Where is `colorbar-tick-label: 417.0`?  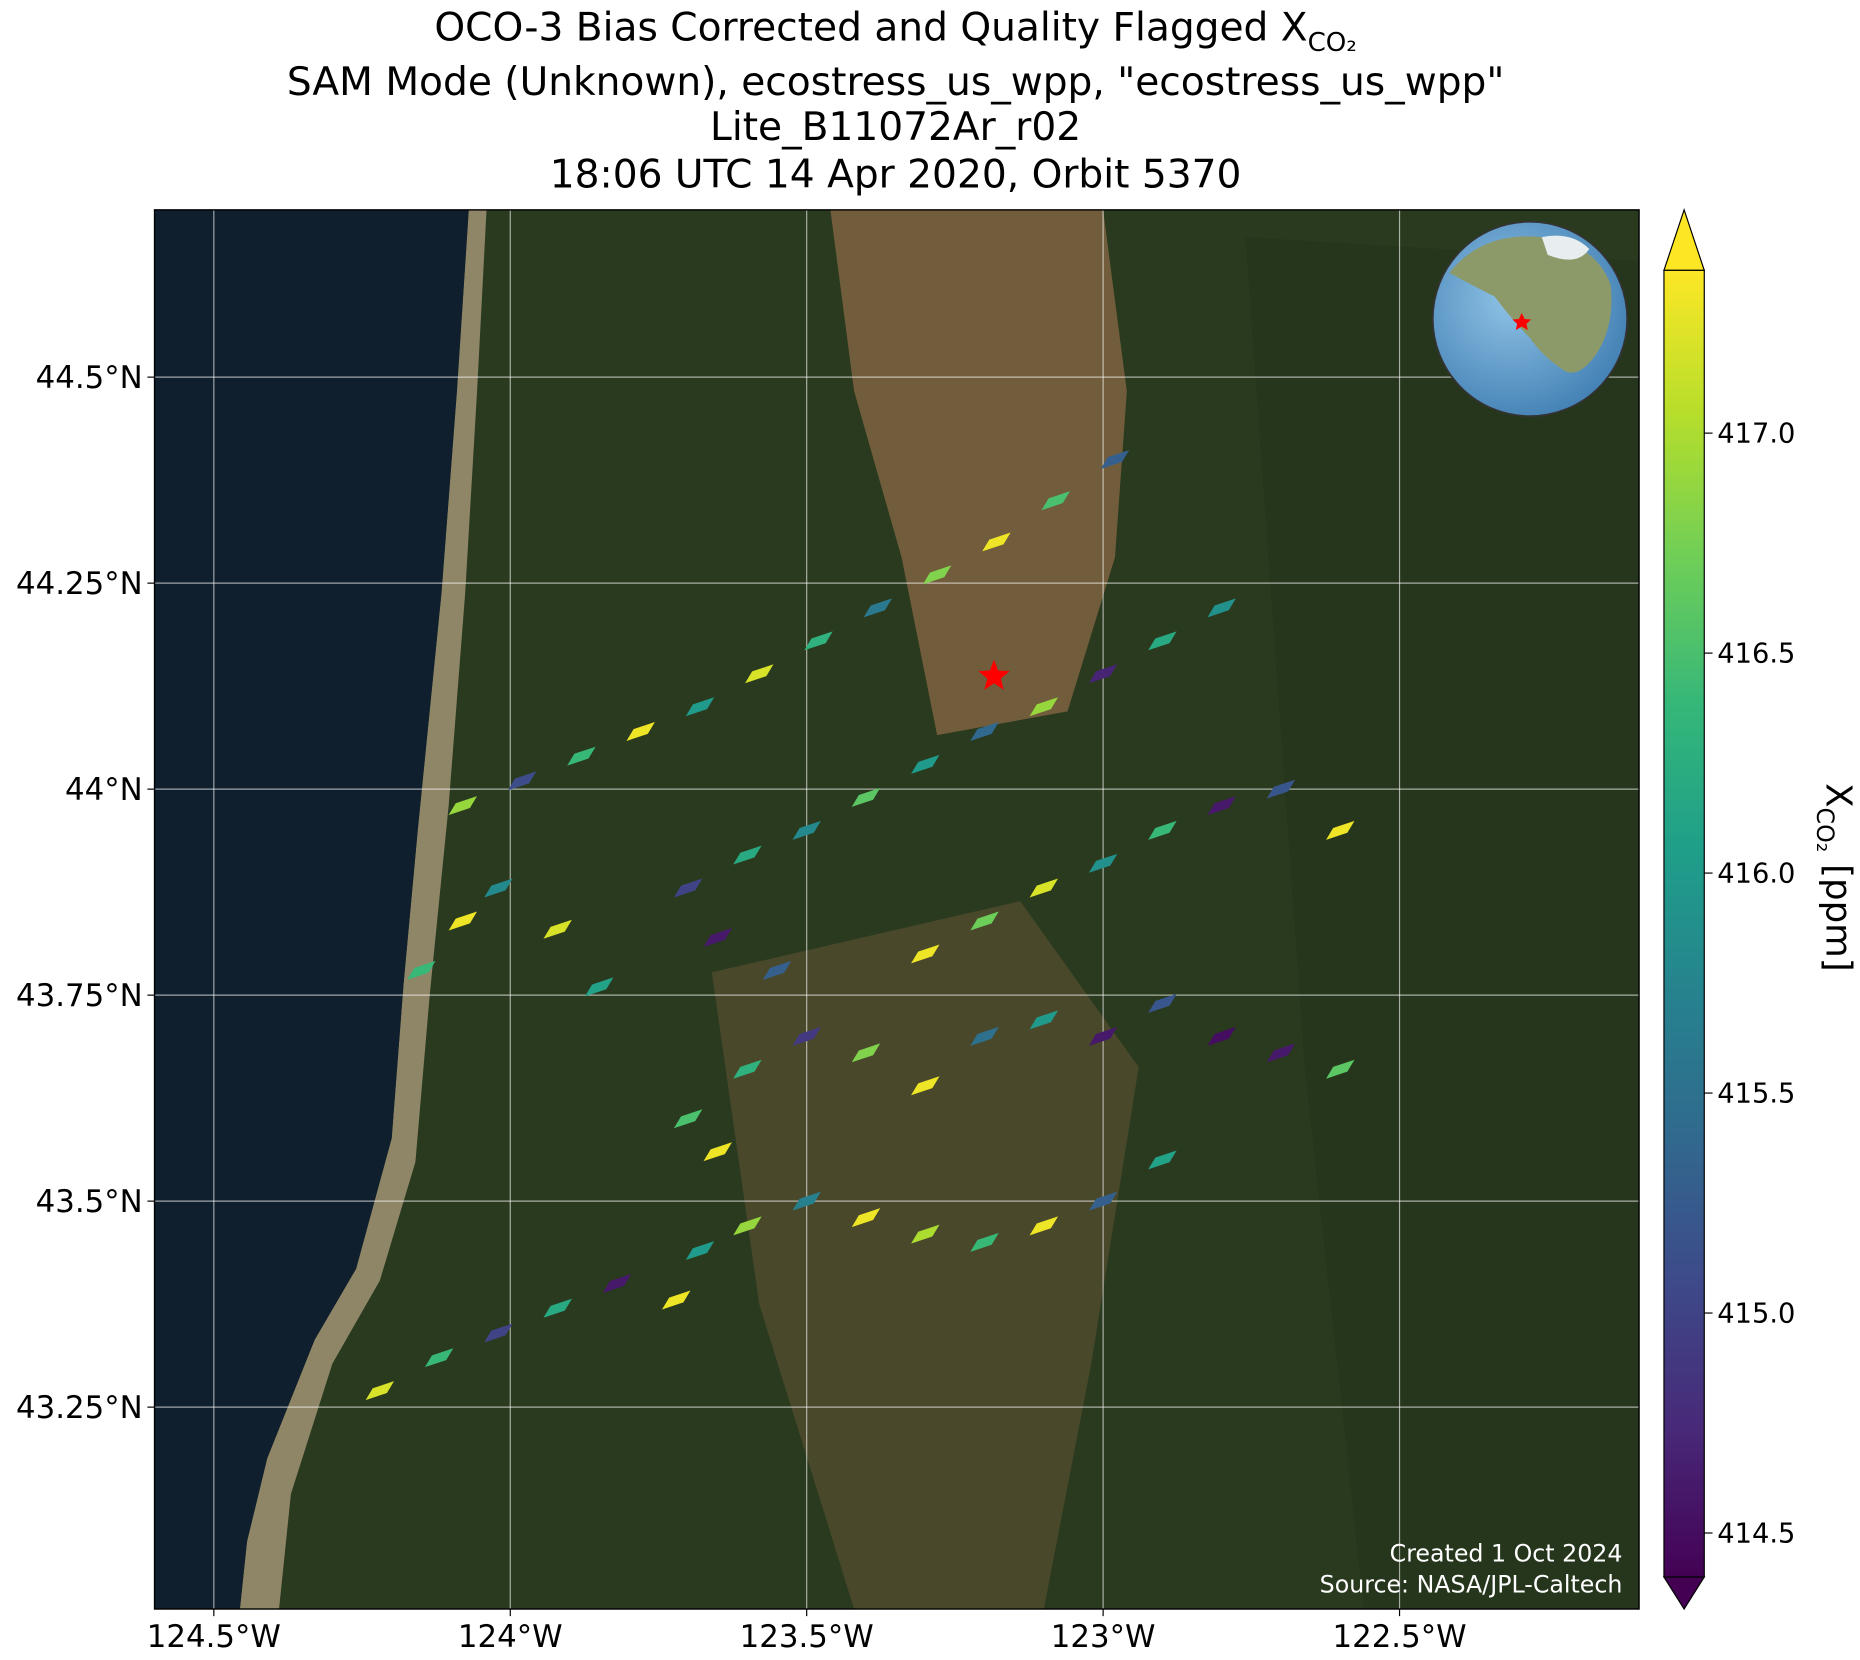
colorbar-tick-label: 417.0 is located at coordinates (1756, 434).